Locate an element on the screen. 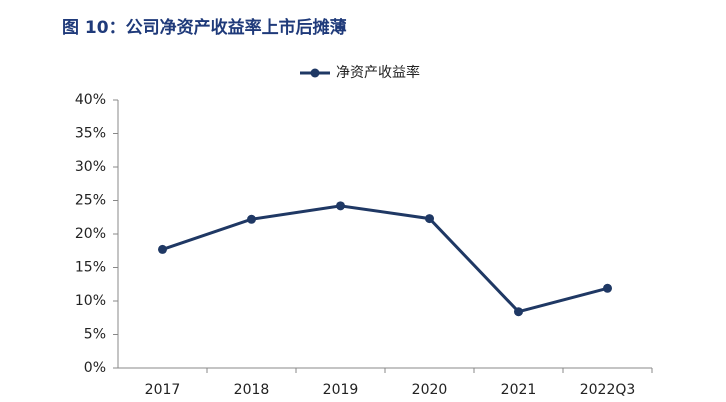 The width and height of the screenshot is (726, 402). x-tick-label: 2018 is located at coordinates (252, 390).